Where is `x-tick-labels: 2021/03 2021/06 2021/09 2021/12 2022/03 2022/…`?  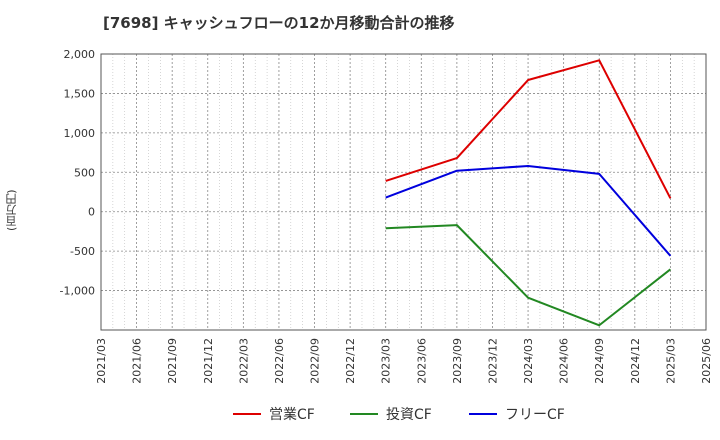
x-tick-labels: 2021/03 2021/06 2021/09 2021/12 2022/03 2022/… is located at coordinates (404, 361).